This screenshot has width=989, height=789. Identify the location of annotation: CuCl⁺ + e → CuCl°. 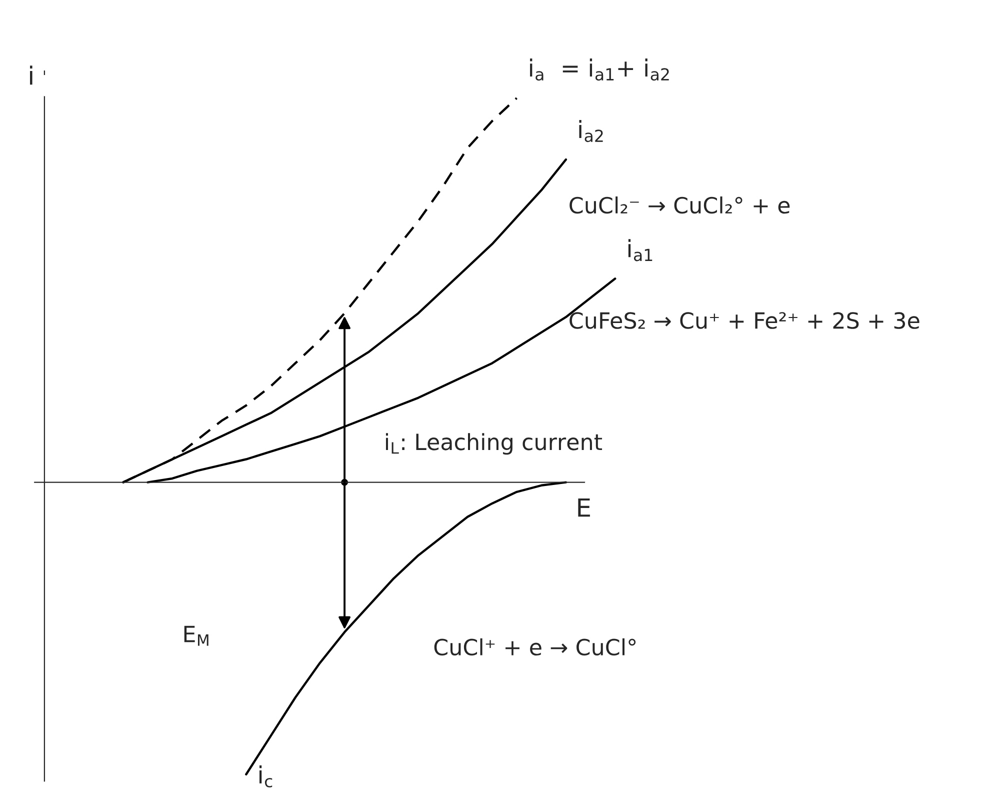
(535, 647).